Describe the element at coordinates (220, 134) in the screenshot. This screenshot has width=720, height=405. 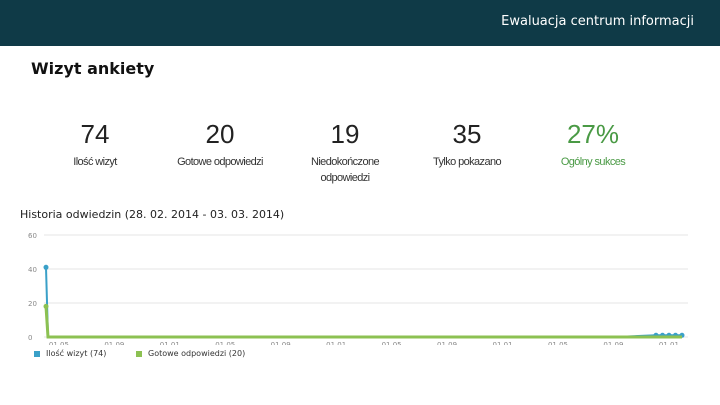
I see `stat-value: 20` at that location.